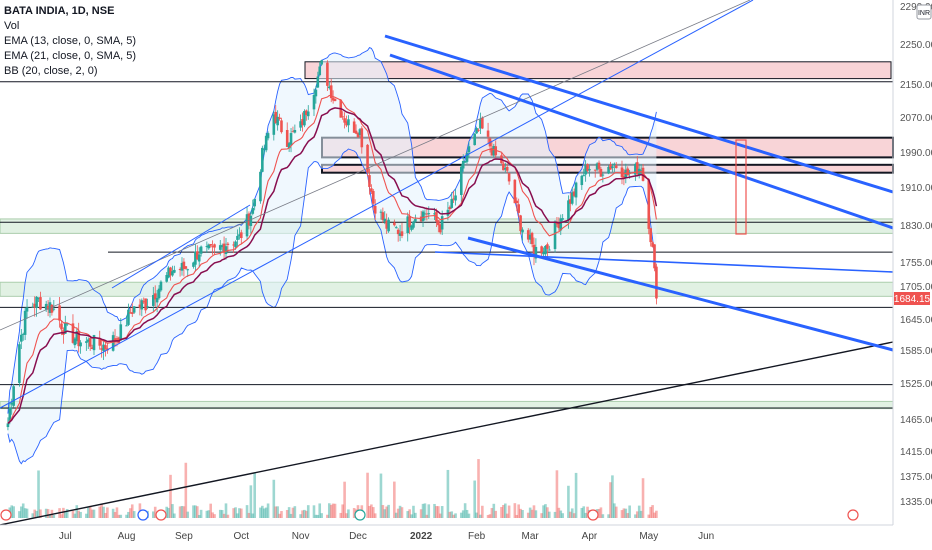 The height and width of the screenshot is (550, 932). Describe the element at coordinates (143, 515) in the screenshot. I see `dividend-icon` at that location.